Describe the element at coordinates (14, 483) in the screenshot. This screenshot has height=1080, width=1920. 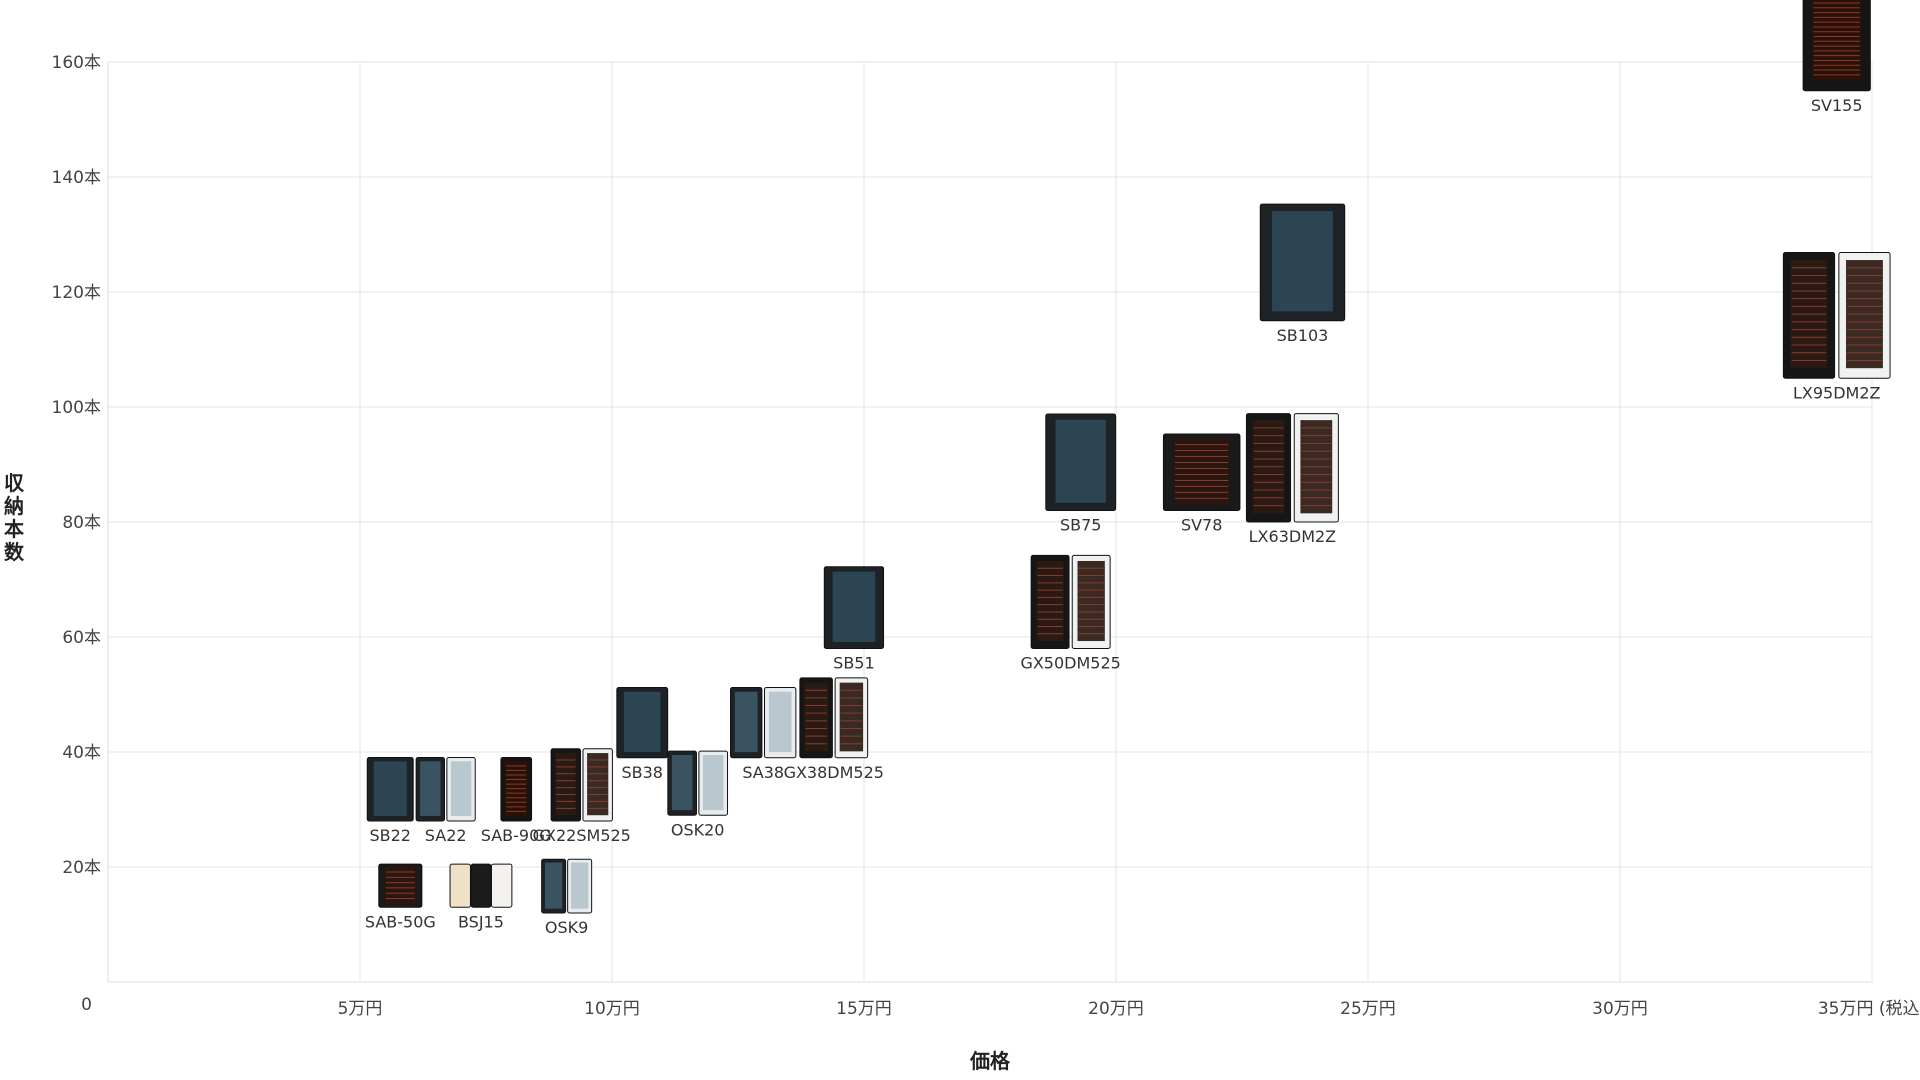
I see `y-axis-label-char: 収` at that location.